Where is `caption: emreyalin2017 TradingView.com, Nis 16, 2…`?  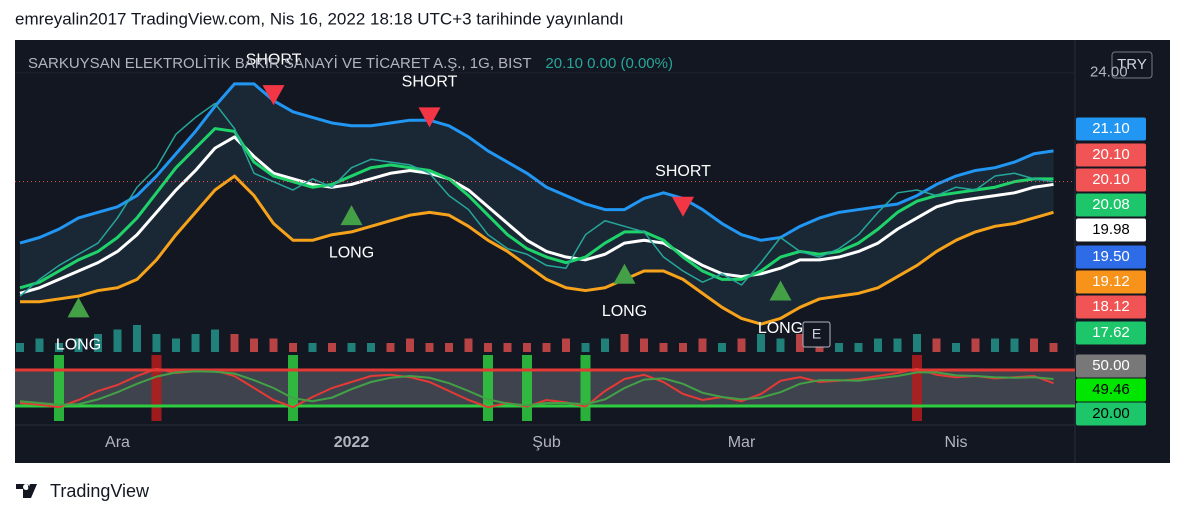 caption: emreyalin2017 TradingView.com, Nis 16, 2… is located at coordinates (319, 18).